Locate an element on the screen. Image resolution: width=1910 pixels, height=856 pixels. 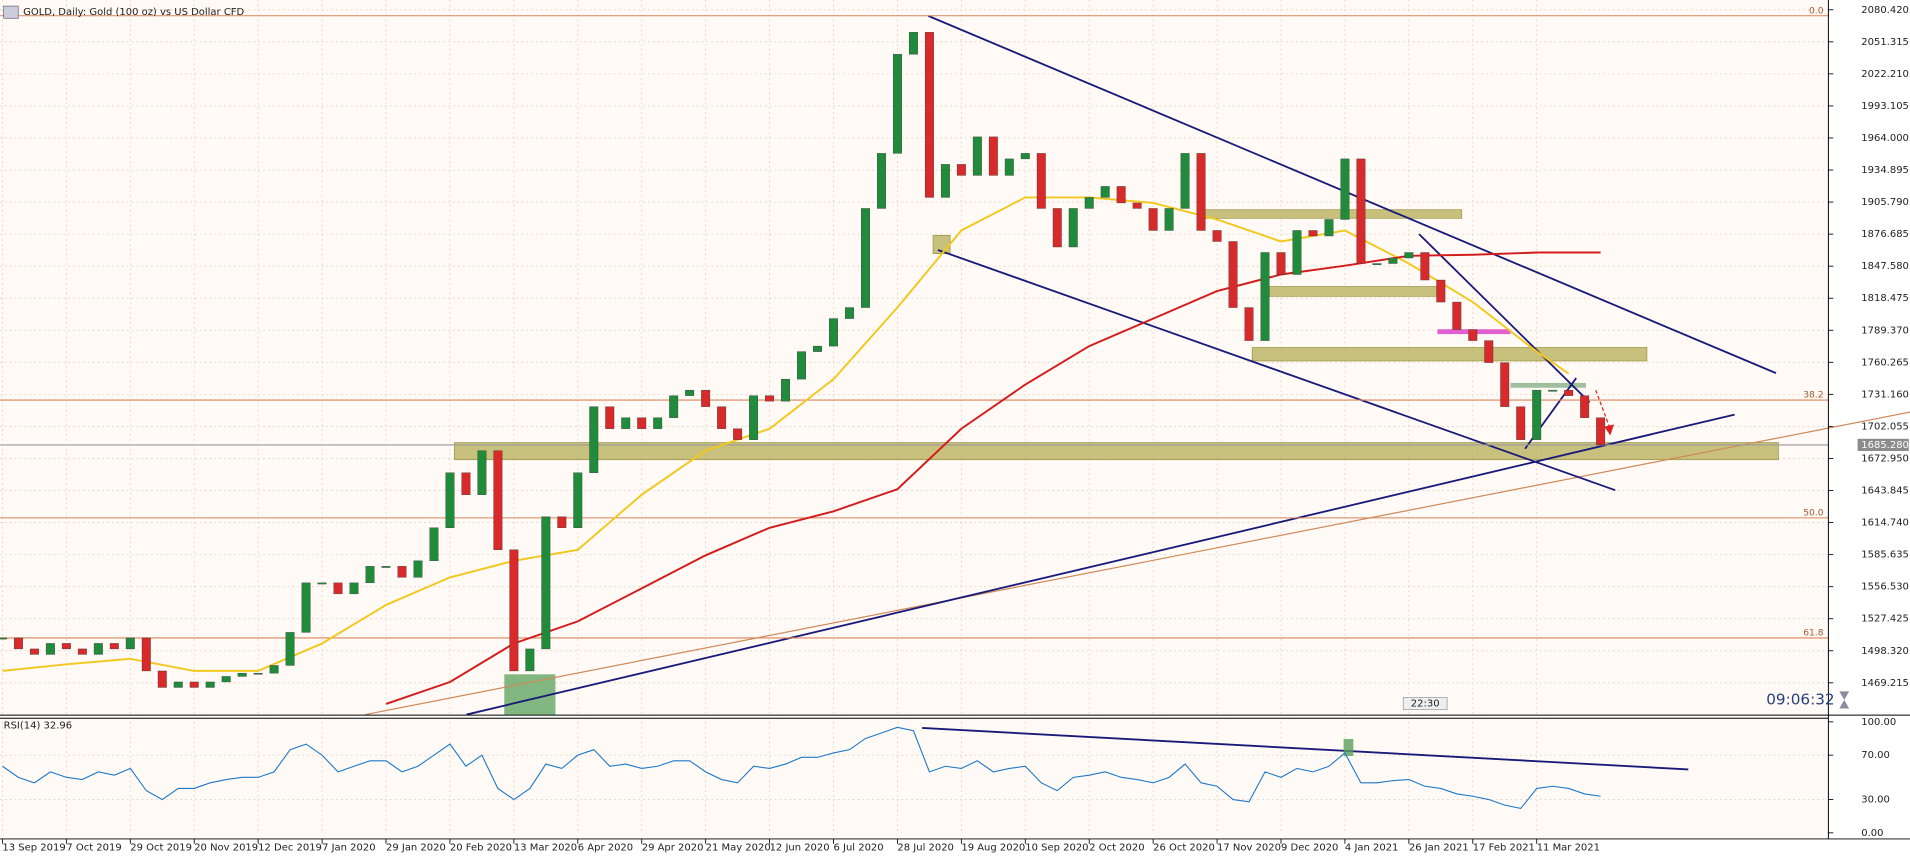
x-tick-label: 29 Apr 2020 is located at coordinates (673, 847).